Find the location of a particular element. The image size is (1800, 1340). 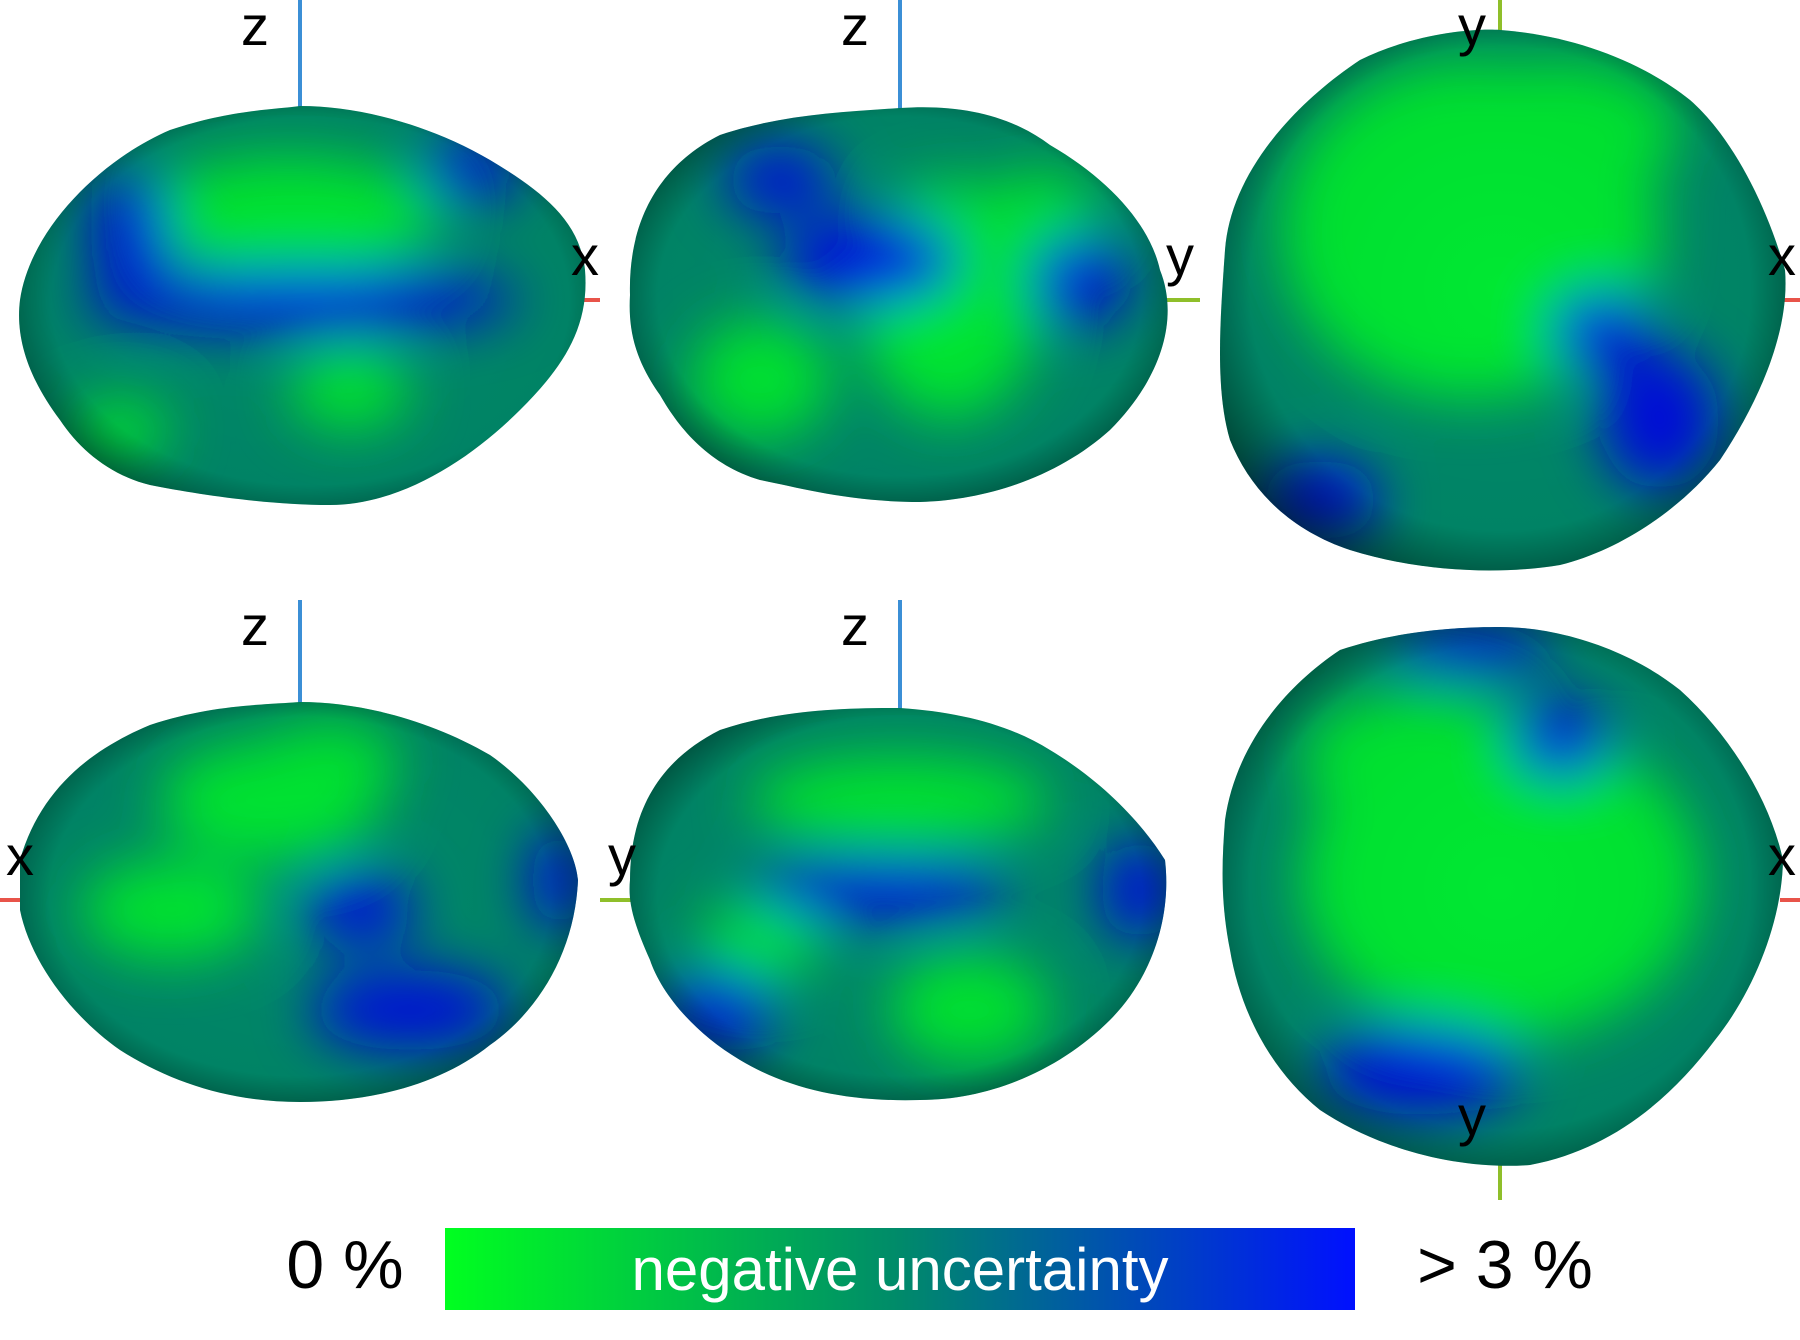

view-2-horizontal-axis-label: y is located at coordinates (1180, 255).